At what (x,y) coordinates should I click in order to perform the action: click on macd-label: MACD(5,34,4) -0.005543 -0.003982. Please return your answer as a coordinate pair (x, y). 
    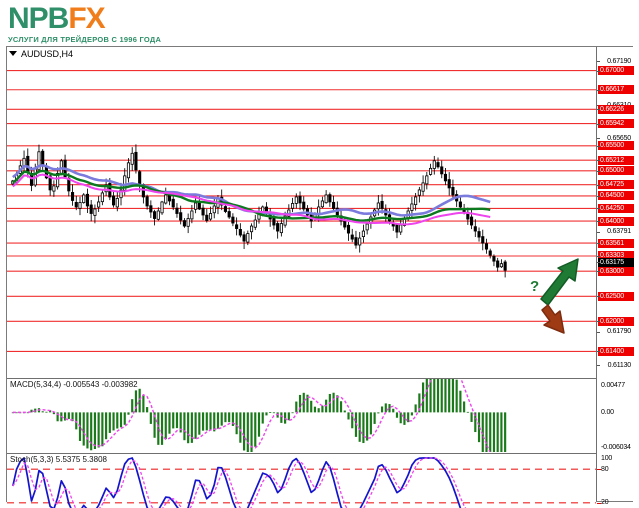
    Looking at the image, I should click on (74, 384).